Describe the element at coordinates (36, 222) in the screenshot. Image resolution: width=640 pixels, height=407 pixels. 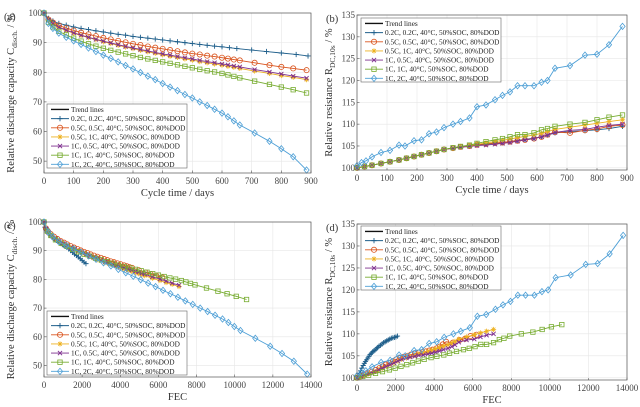
I see `y-tick-label: 100` at that location.